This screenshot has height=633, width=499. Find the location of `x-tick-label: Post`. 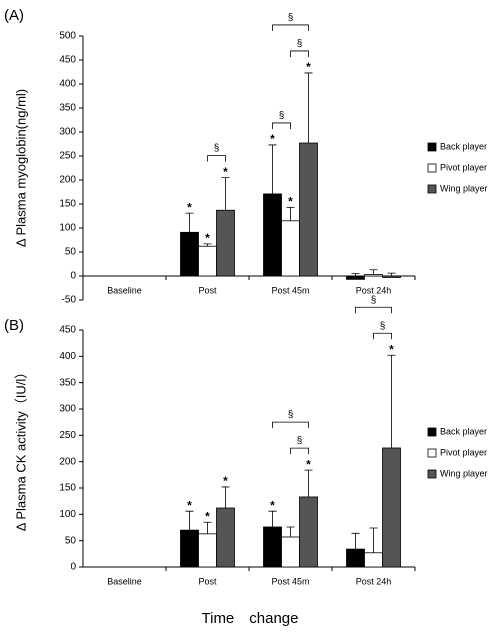

x-tick-label: Post is located at coordinates (207, 581).